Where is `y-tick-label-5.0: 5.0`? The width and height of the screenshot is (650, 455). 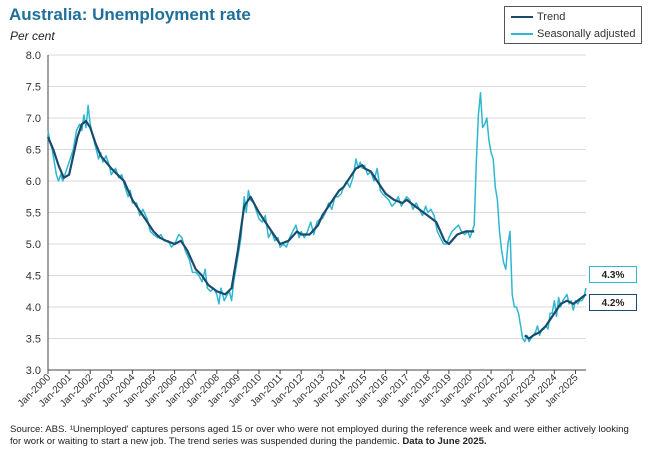
y-tick-label-5.0: 5.0 is located at coordinates (33, 245).